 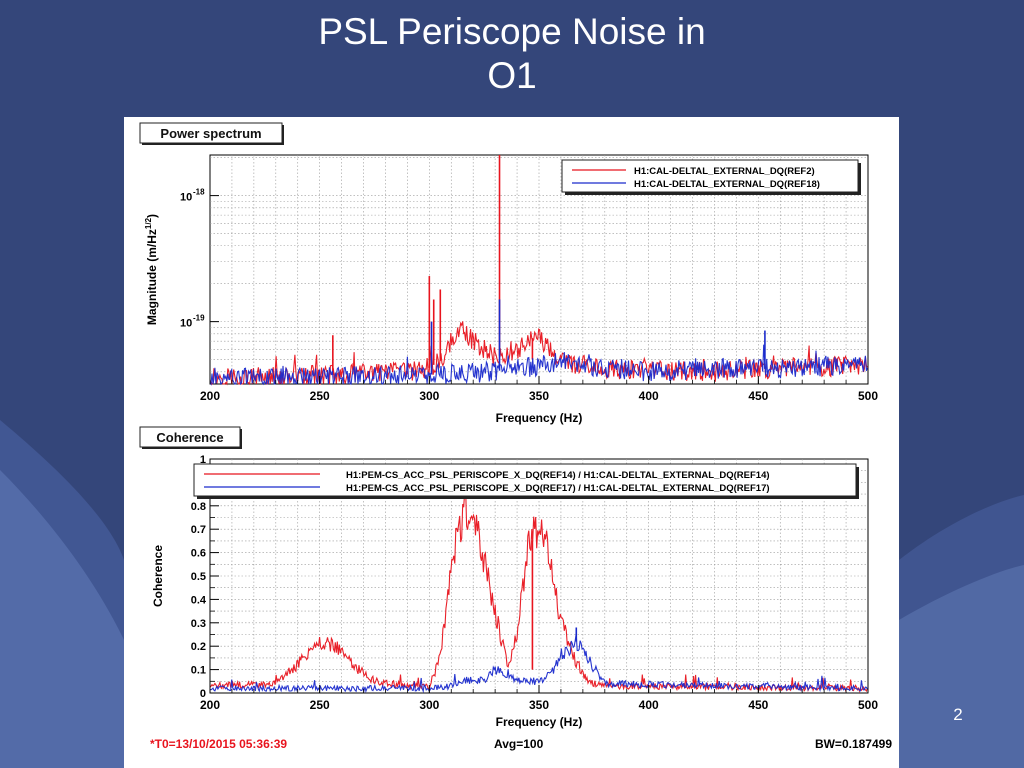 What do you see at coordinates (512, 31) in the screenshot?
I see `slide-title-line-1: PSL Periscope Noise in` at bounding box center [512, 31].